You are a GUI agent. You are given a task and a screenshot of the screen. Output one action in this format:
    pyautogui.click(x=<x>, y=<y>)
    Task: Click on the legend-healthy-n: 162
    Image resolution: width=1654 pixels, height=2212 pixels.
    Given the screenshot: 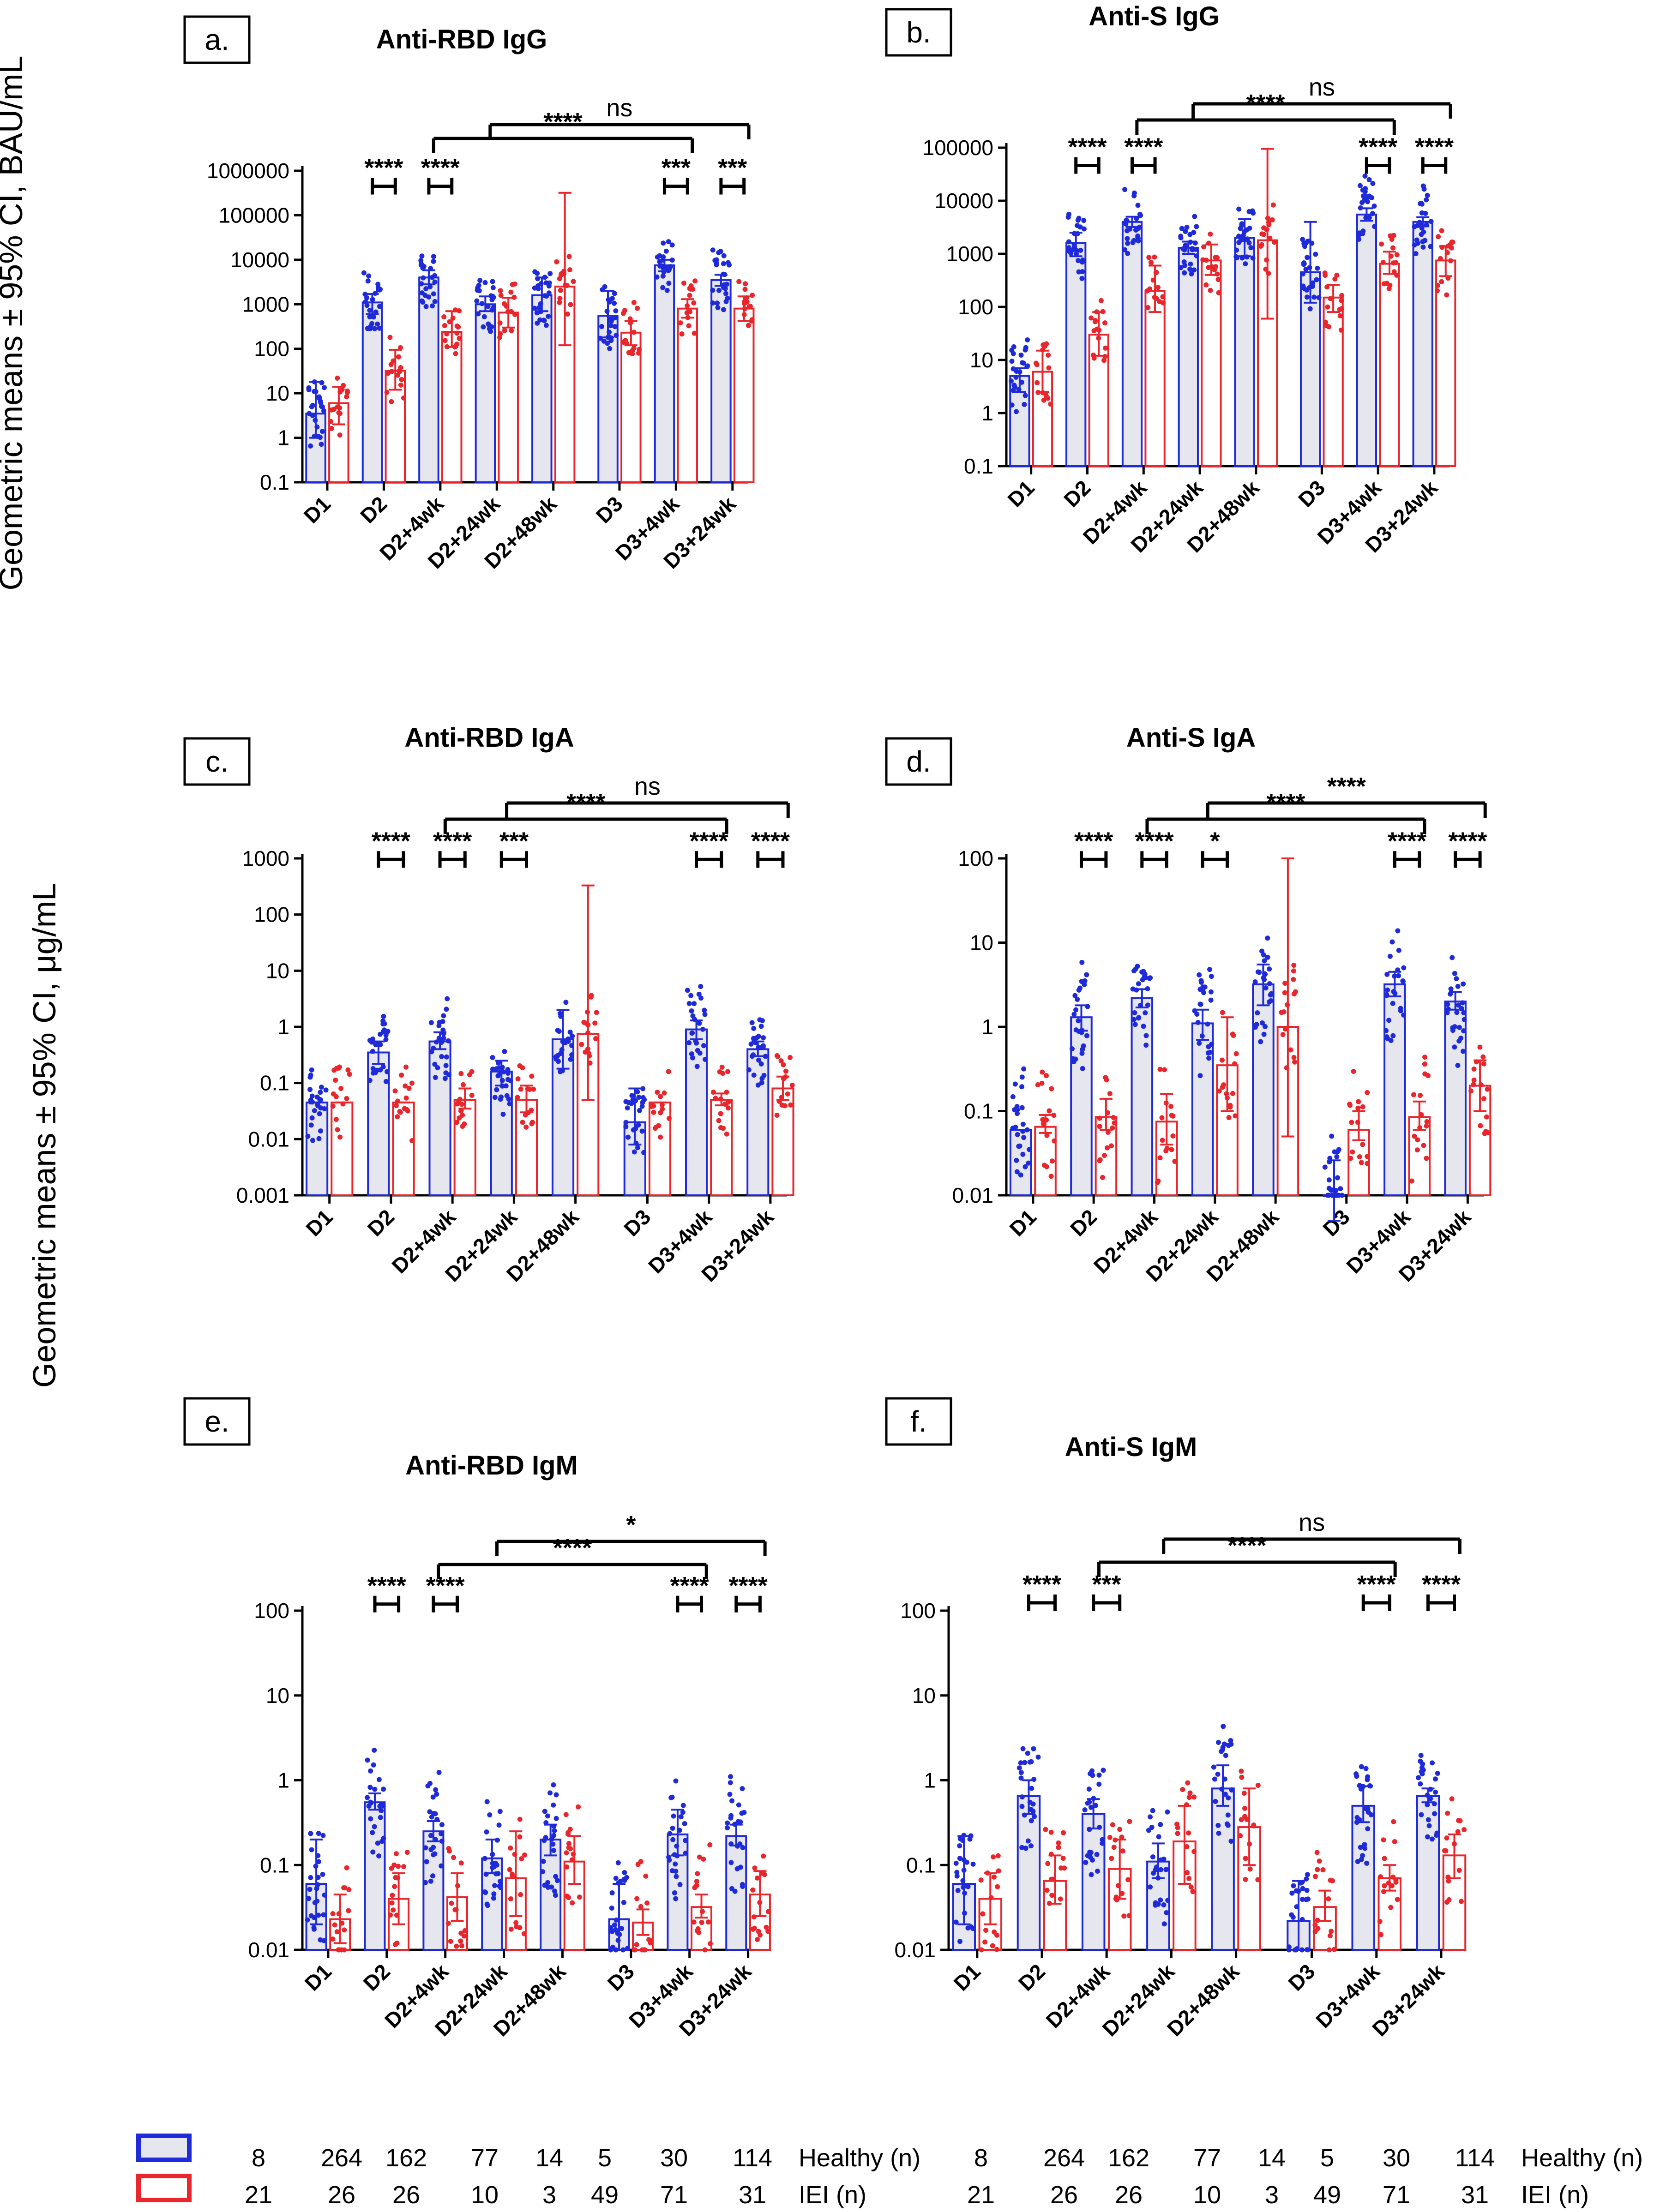 What is the action you would take?
    pyautogui.click(x=1128, y=2158)
    